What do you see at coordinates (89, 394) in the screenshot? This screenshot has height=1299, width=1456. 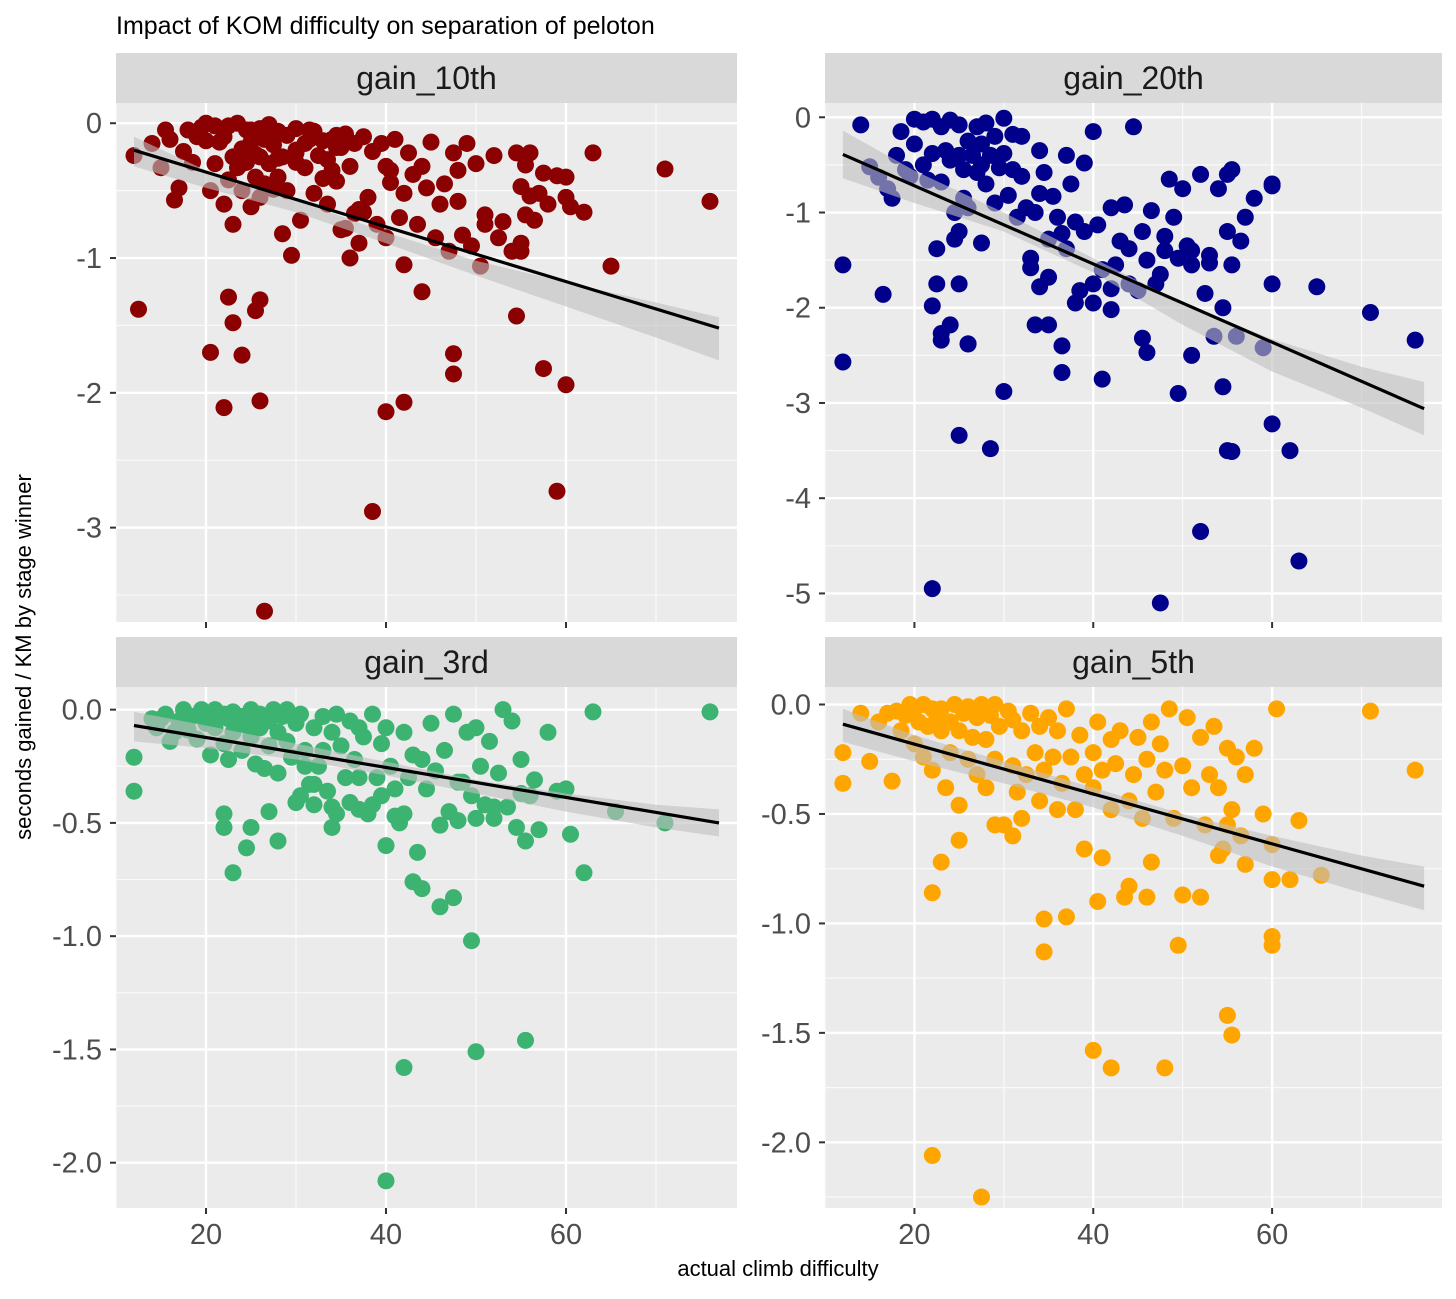 I see `y-tick-label: -2` at bounding box center [89, 394].